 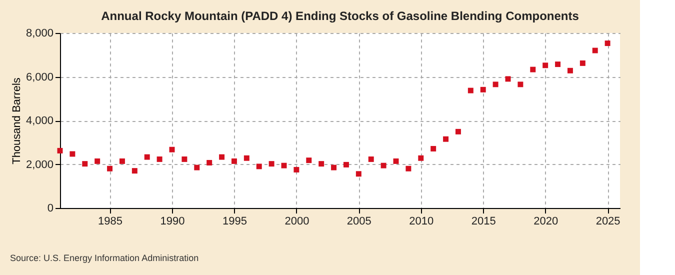 I want to click on y-tick-label: 2,000, so click(x=40, y=164).